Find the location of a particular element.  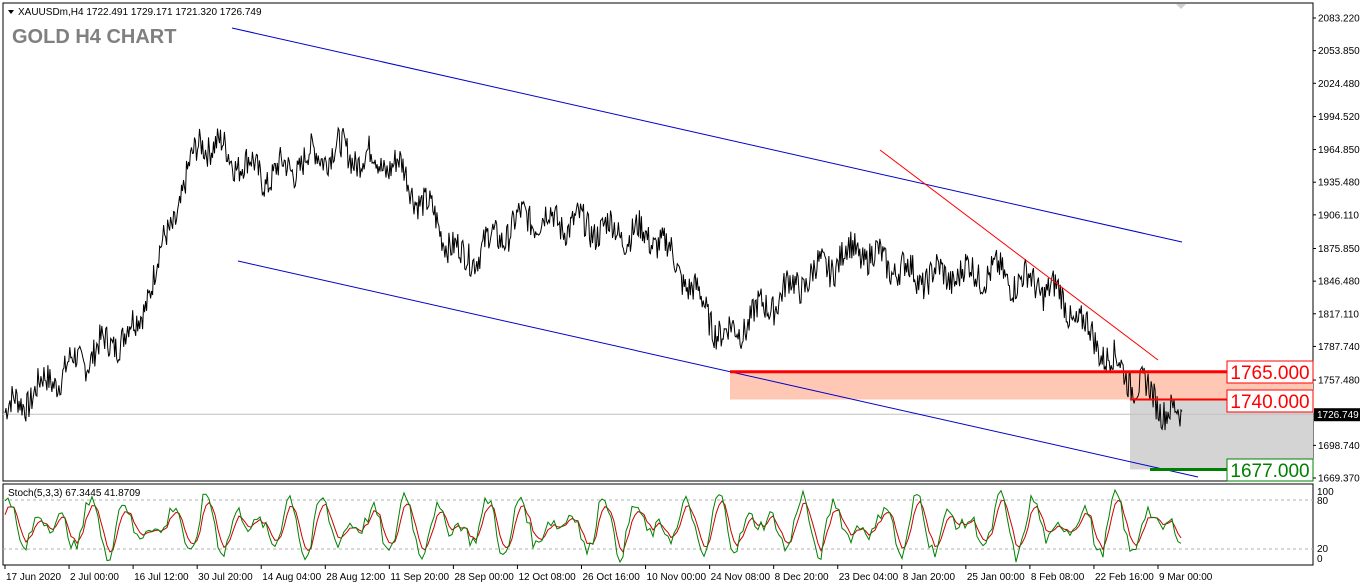

stoch-tick-100: 100 is located at coordinates (1325, 492).